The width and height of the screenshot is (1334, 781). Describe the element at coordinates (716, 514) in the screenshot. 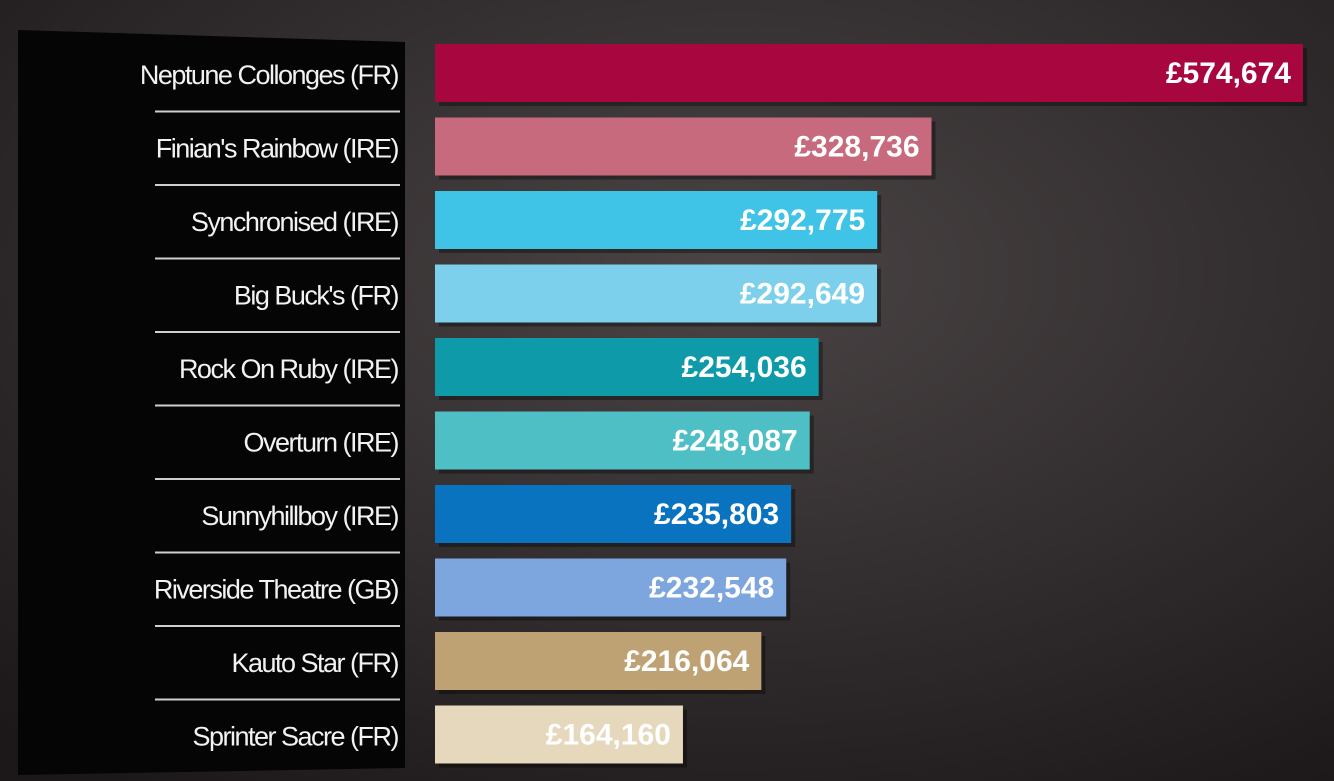

I see `value-label: £235,803` at that location.